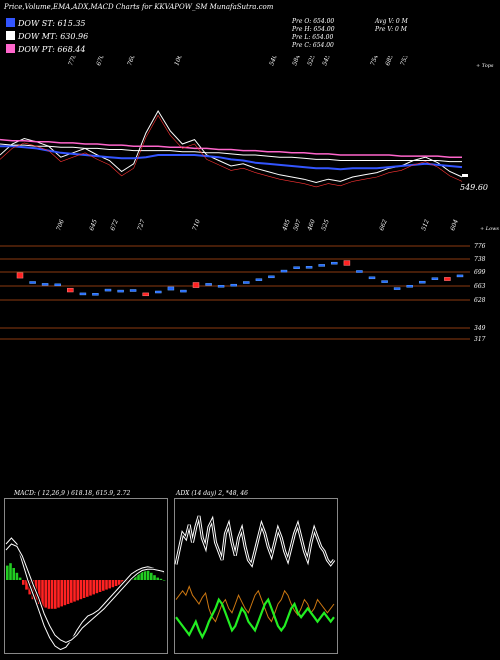  What do you see at coordinates (425, 224) in the screenshot?
I see `low-value-label: 512` at bounding box center [425, 224].